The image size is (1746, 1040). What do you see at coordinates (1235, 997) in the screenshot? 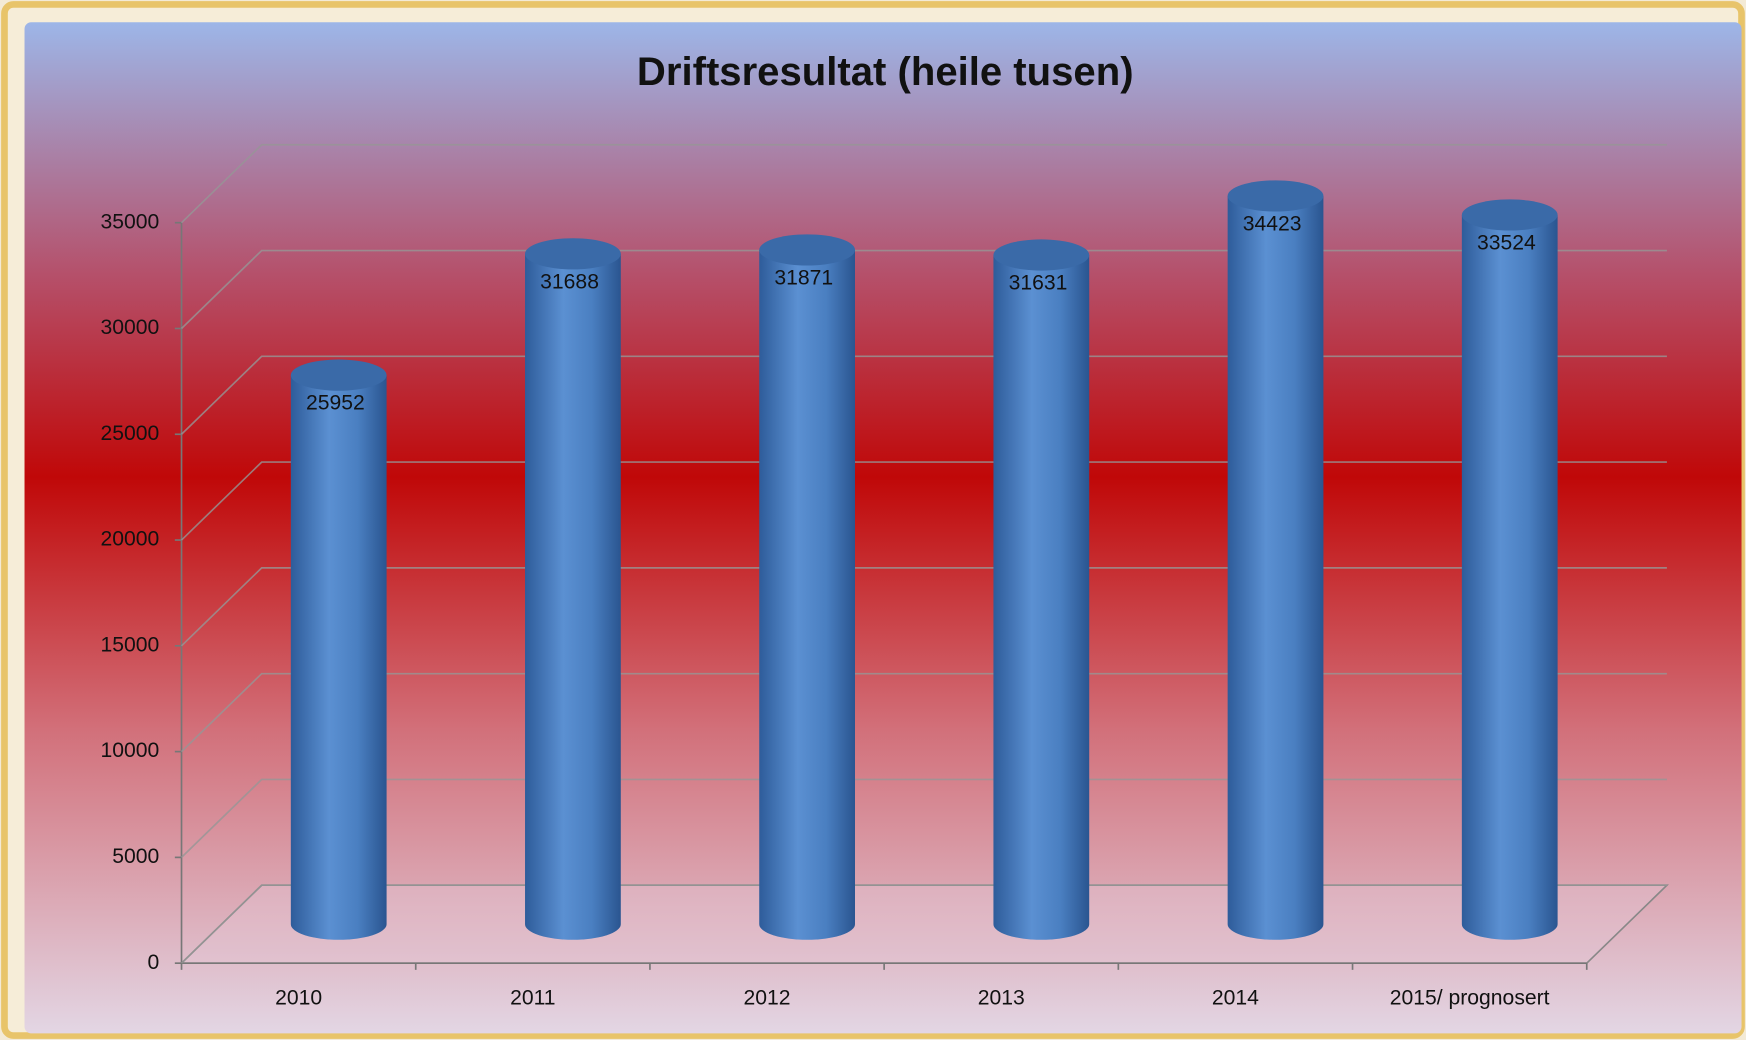
I see `x-tick-label: 2014` at bounding box center [1235, 997].